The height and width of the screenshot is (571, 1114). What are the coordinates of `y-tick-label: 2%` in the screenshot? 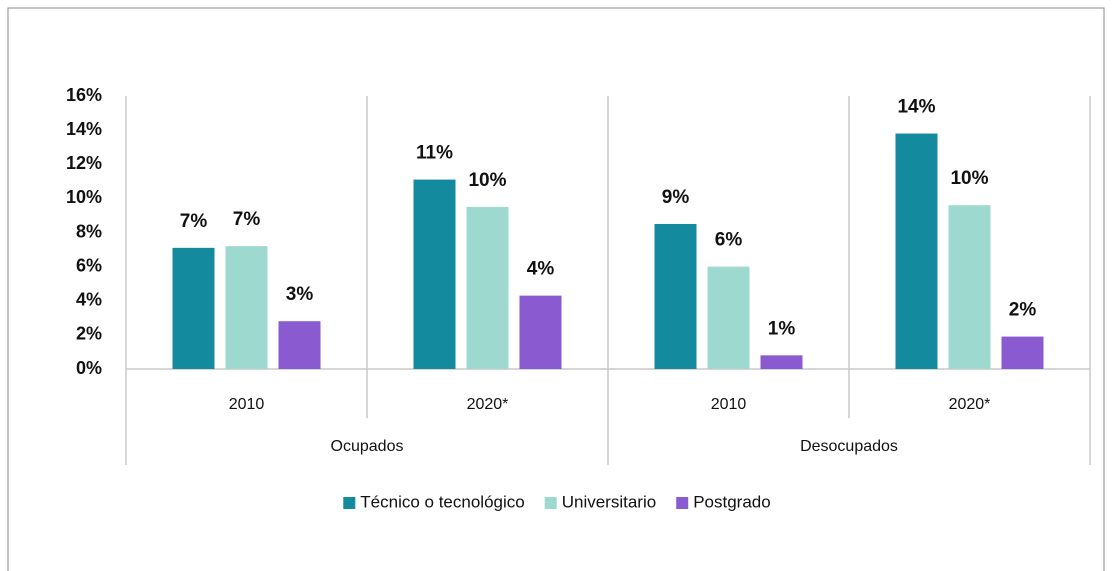 It's located at (89, 334).